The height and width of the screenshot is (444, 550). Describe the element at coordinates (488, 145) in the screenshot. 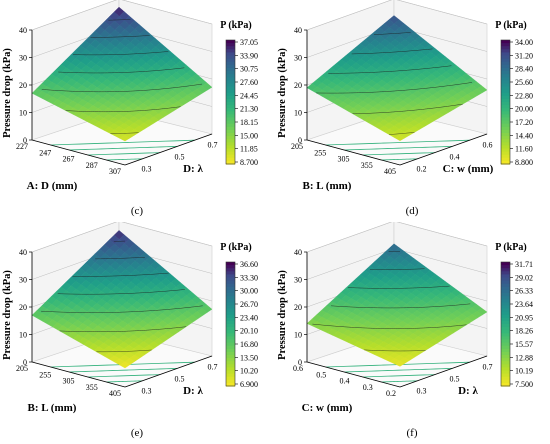

I see `y-tick-label: 0.6` at that location.